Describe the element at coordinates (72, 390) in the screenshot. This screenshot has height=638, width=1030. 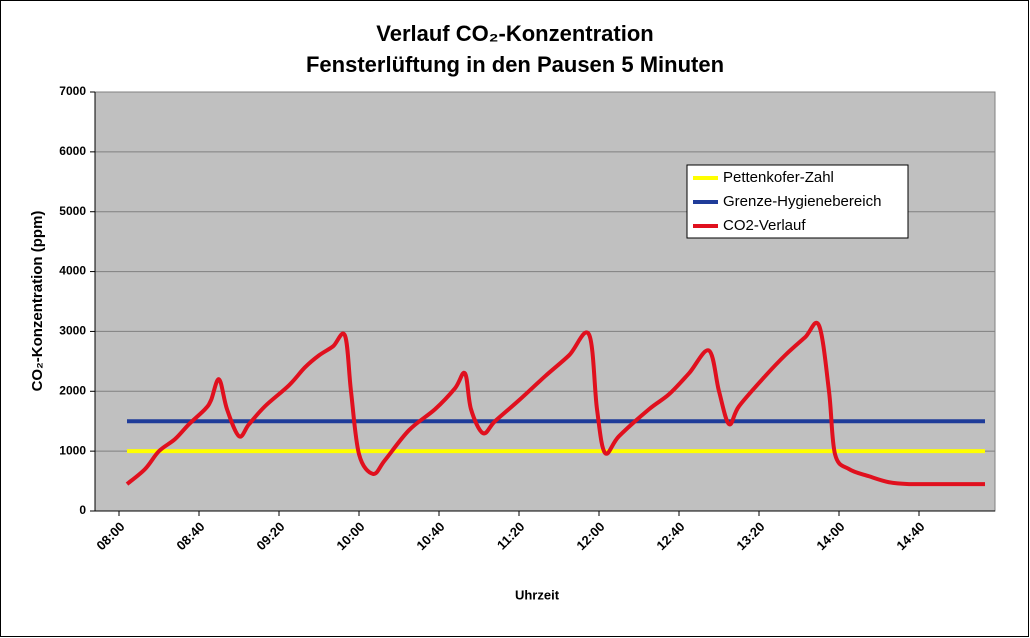
I see `y-tick-label: 2000` at that location.